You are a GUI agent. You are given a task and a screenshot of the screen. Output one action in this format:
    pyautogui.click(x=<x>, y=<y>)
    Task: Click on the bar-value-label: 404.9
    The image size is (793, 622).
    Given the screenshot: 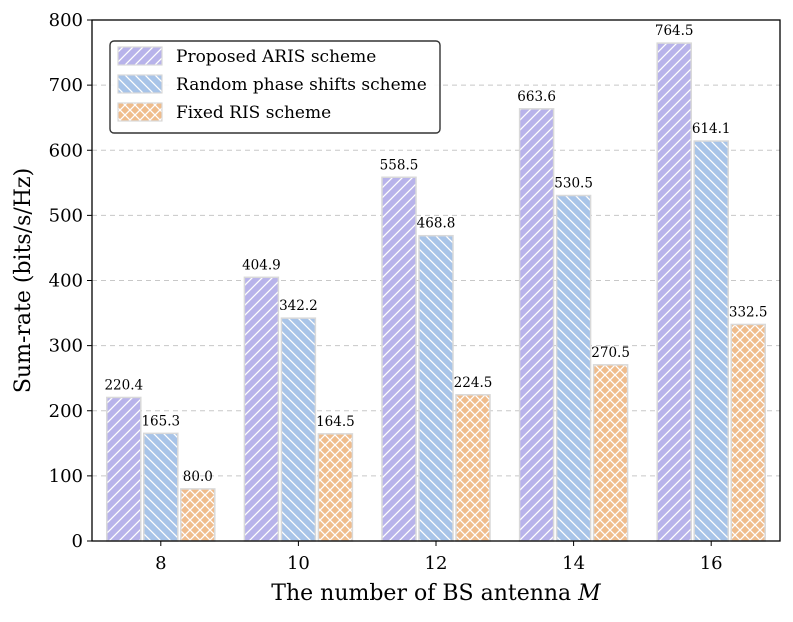 What is the action you would take?
    pyautogui.click(x=261, y=265)
    